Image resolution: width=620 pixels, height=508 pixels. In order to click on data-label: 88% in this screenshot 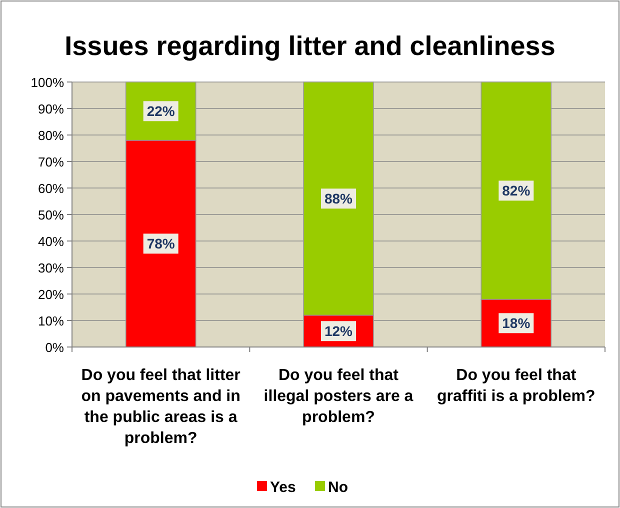, I will do `click(339, 198)`.